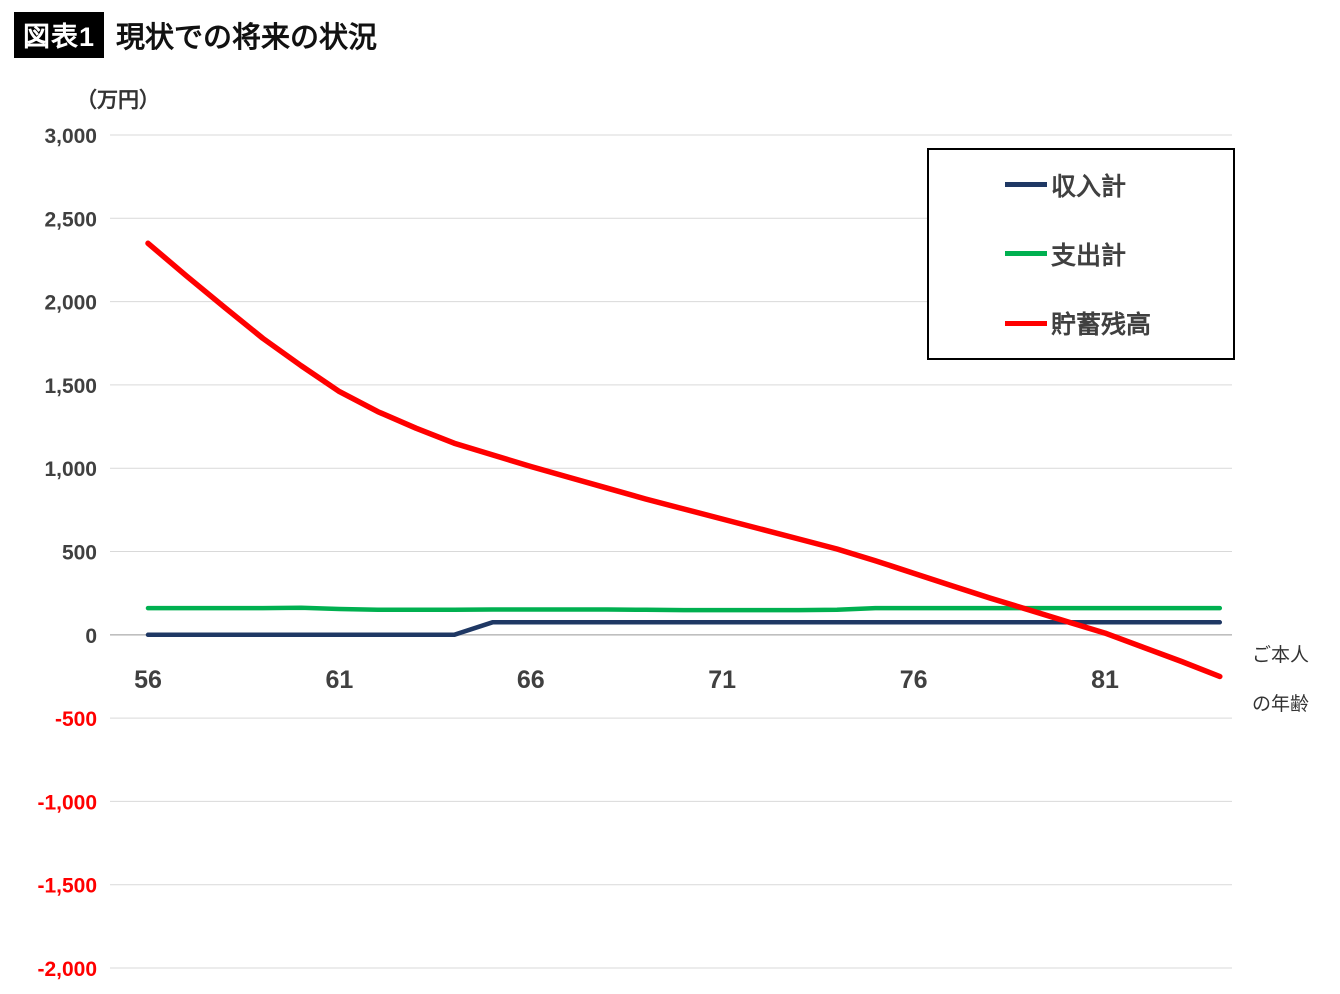  I want to click on x-axis-title: ご本人 の年齢, so click(1280, 681).